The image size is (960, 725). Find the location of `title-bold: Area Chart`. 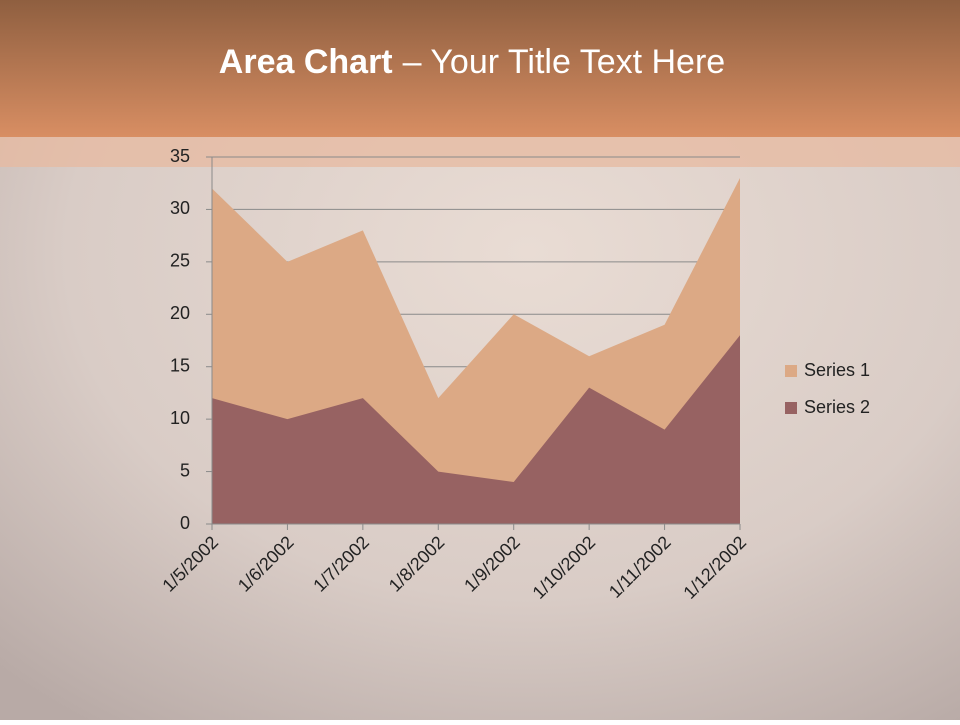

title-bold: Area Chart is located at coordinates (306, 62).